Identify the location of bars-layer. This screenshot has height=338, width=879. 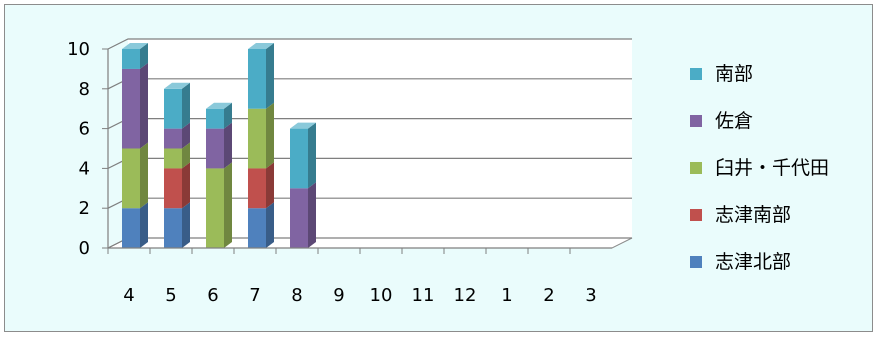
(219, 145).